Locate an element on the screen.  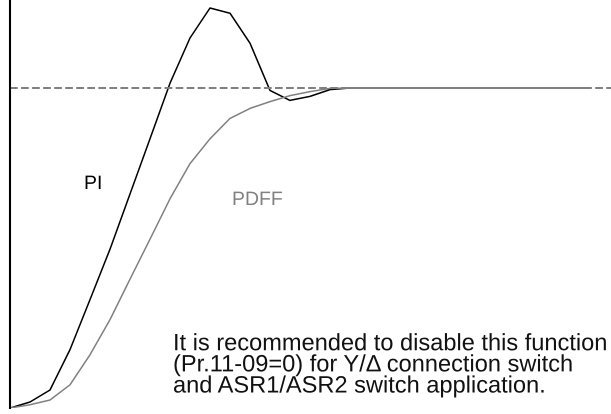
annotation: It is recommended to disable this function (Pr.11-09=0) for Y/Δ connection switch and ASR1/ASR2 switch application. is located at coordinates (390, 365).